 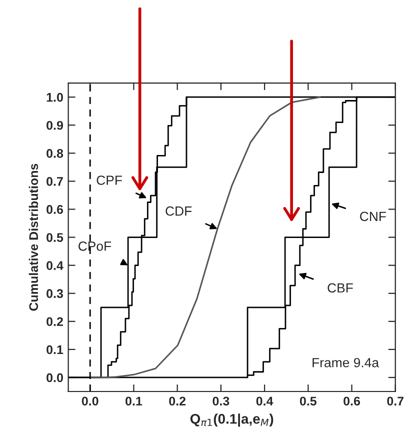 What do you see at coordinates (373, 217) in the screenshot?
I see `annotation: CNF` at bounding box center [373, 217].